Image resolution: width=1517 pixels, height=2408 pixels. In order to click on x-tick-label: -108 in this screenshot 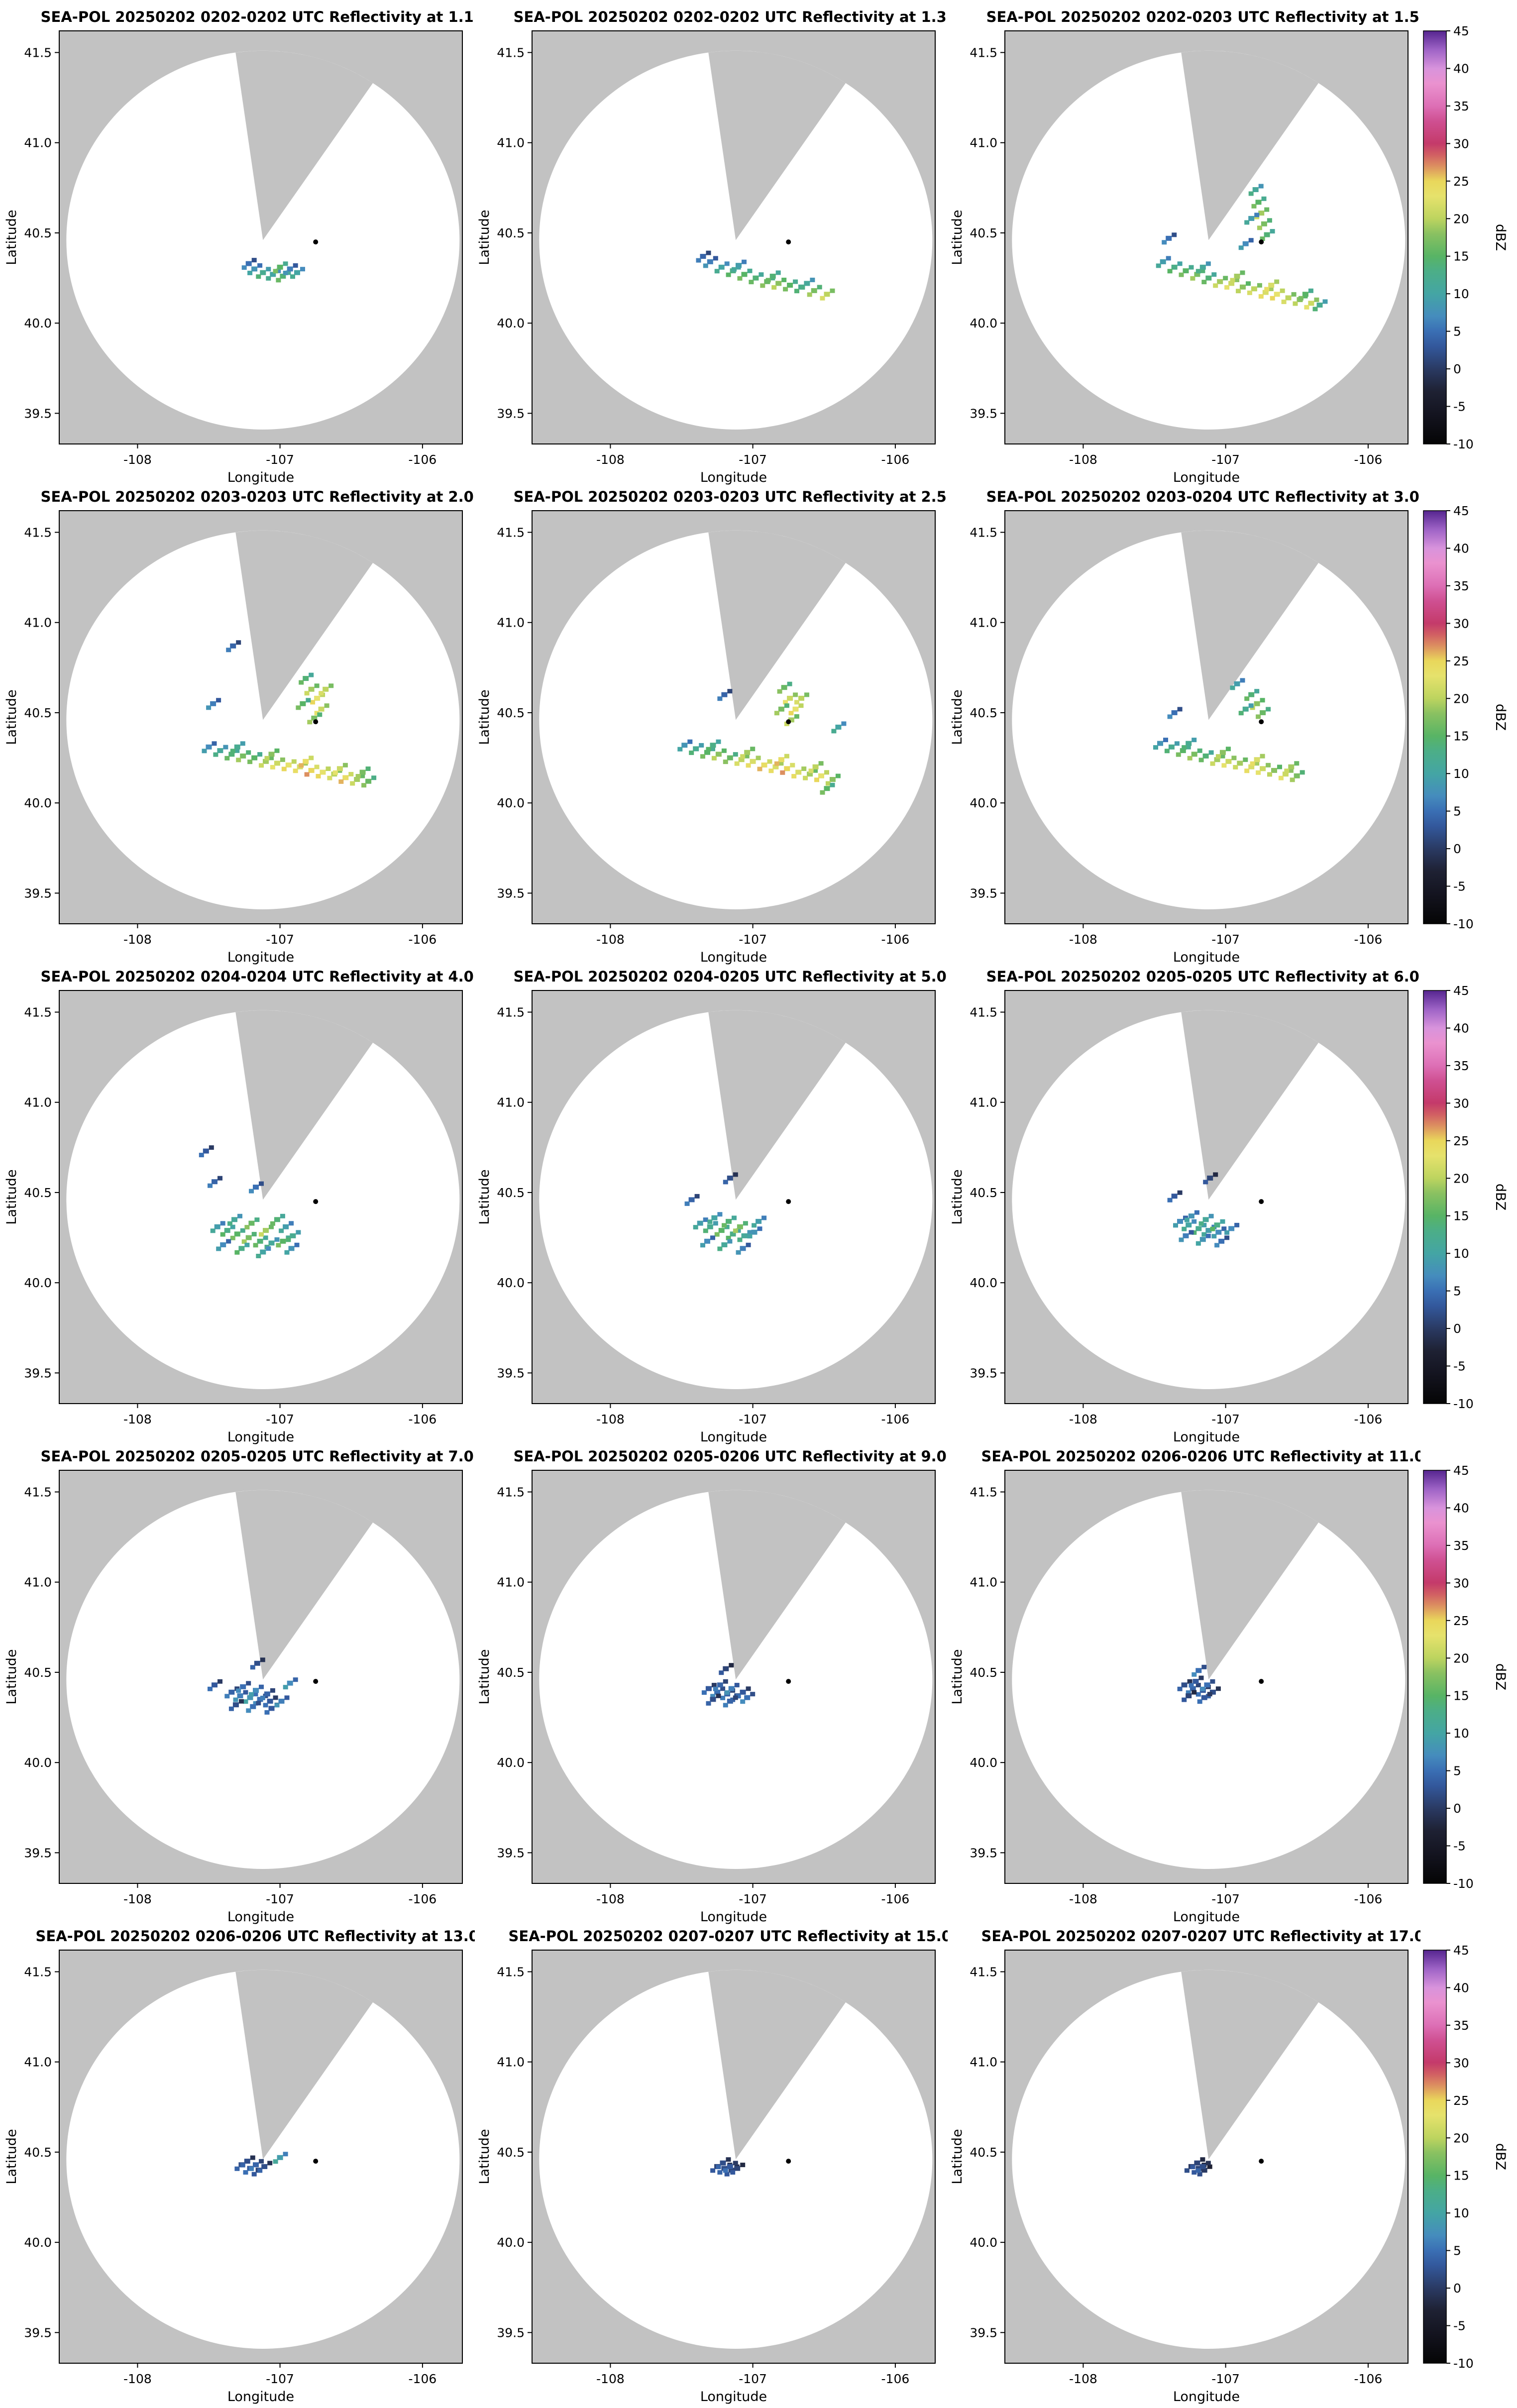, I will do `click(137, 1899)`.